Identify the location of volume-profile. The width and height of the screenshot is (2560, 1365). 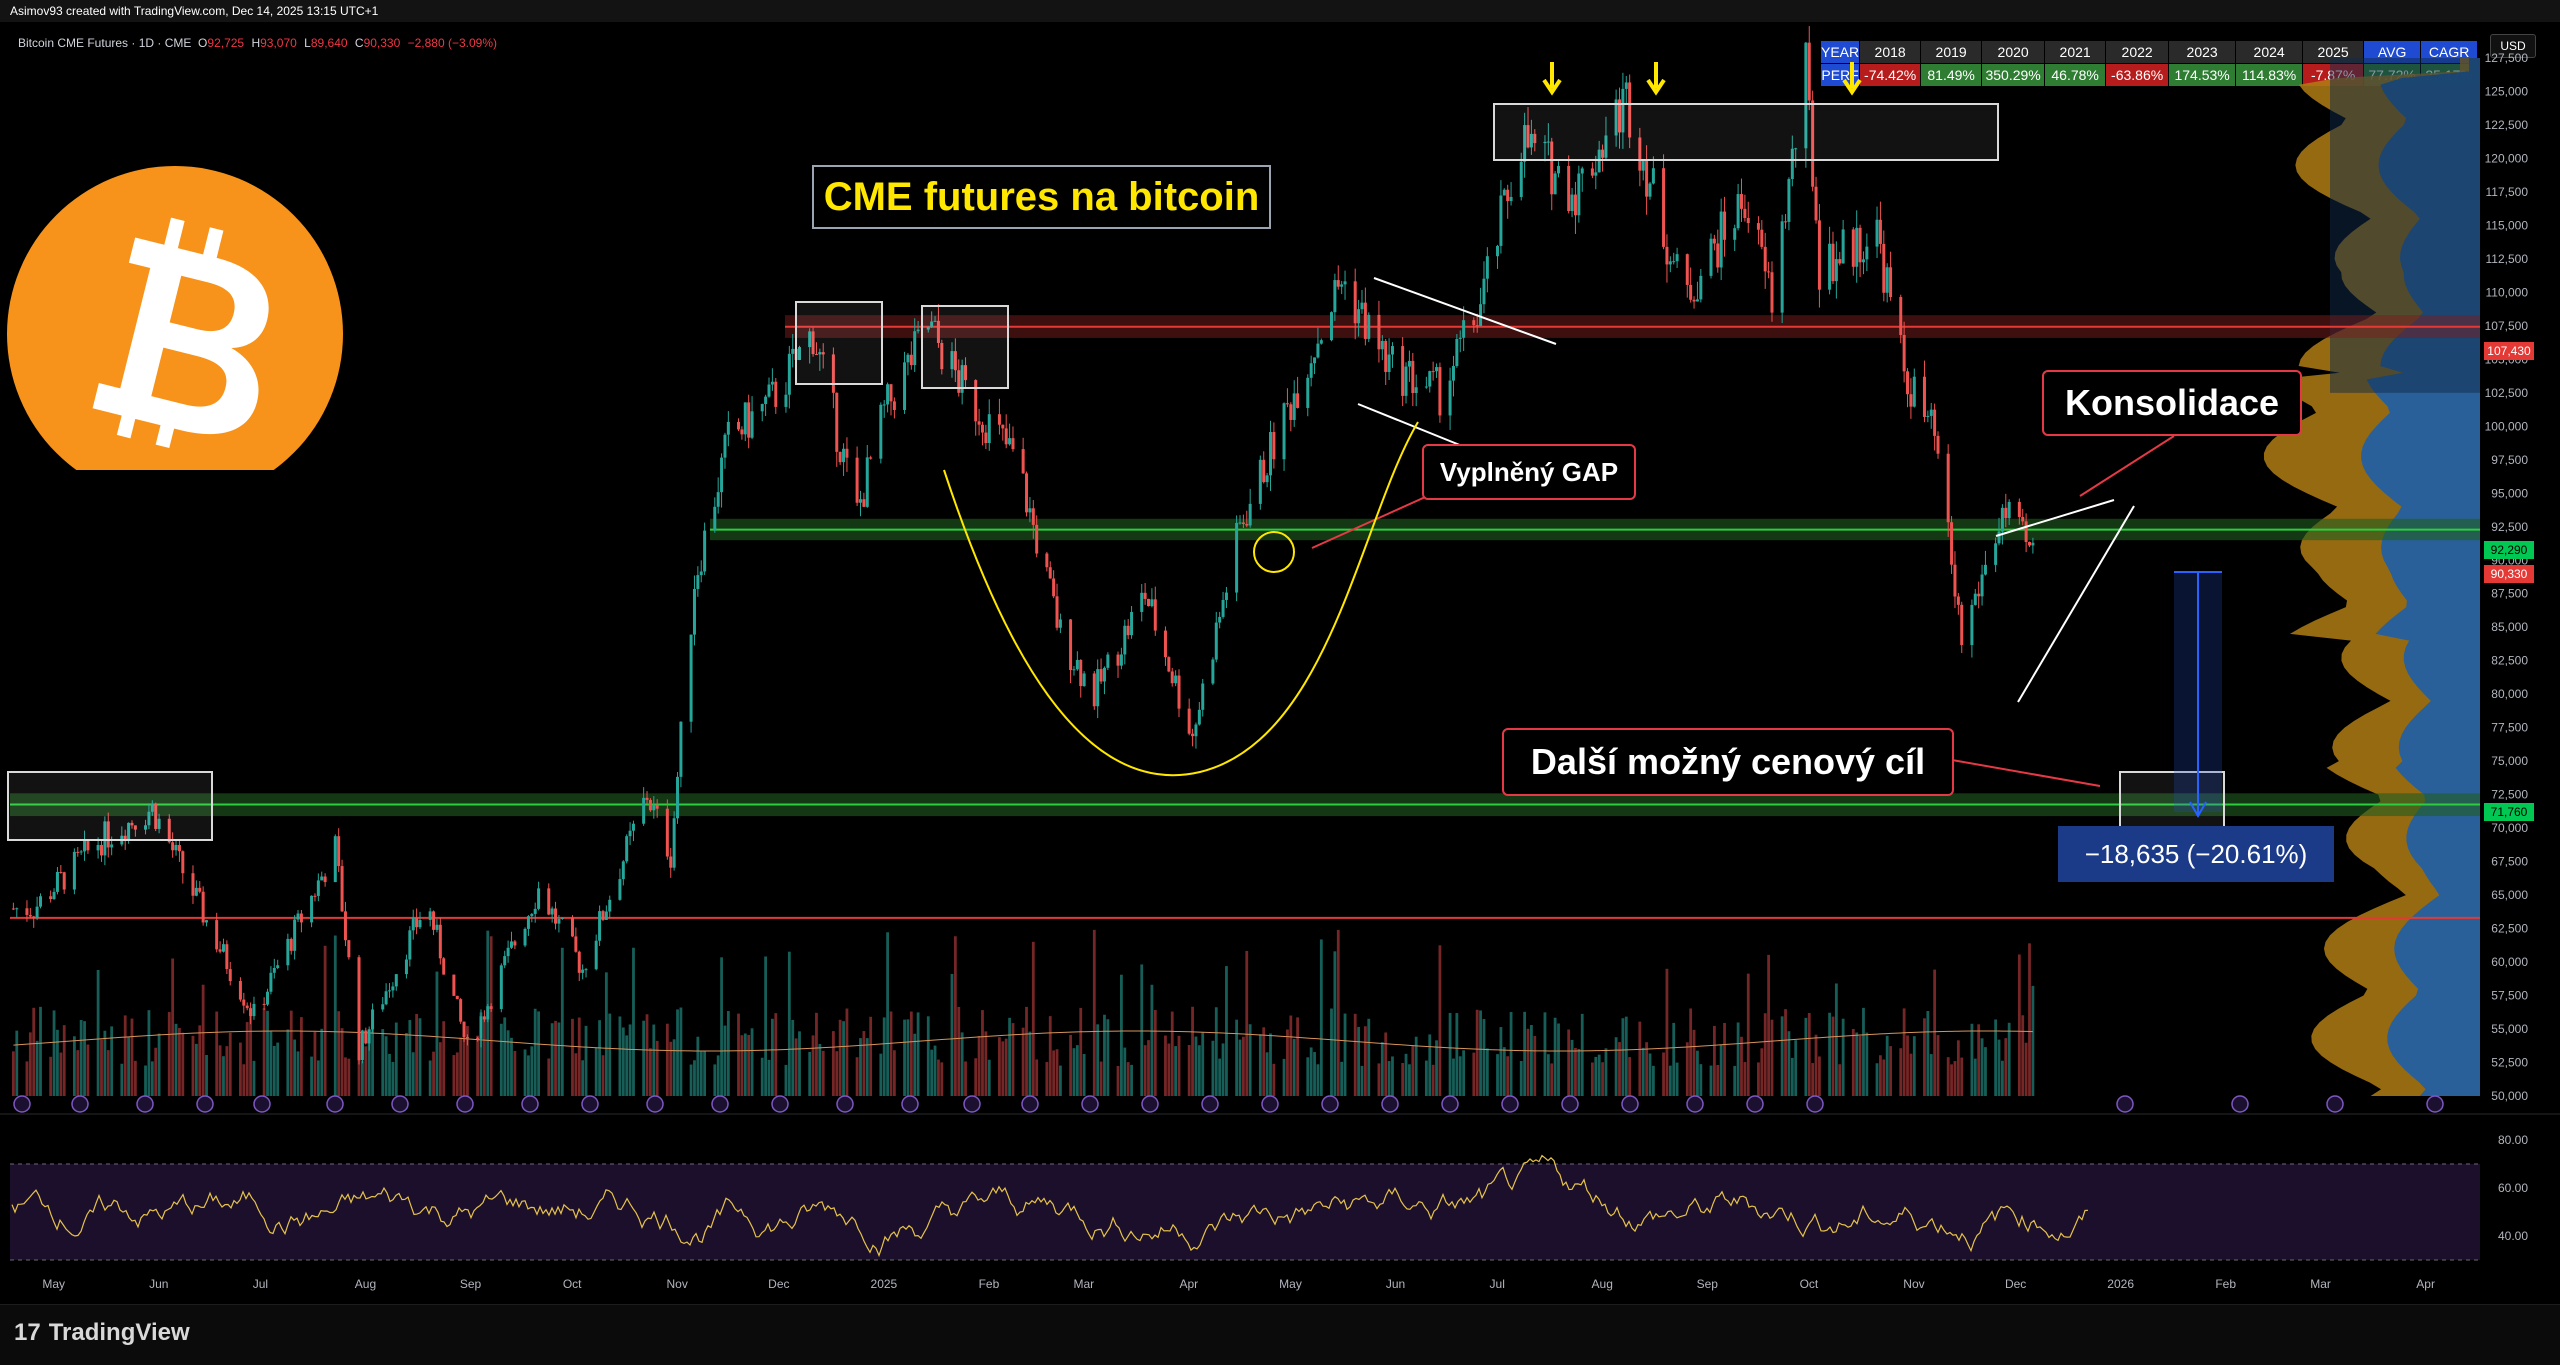
(2371, 577).